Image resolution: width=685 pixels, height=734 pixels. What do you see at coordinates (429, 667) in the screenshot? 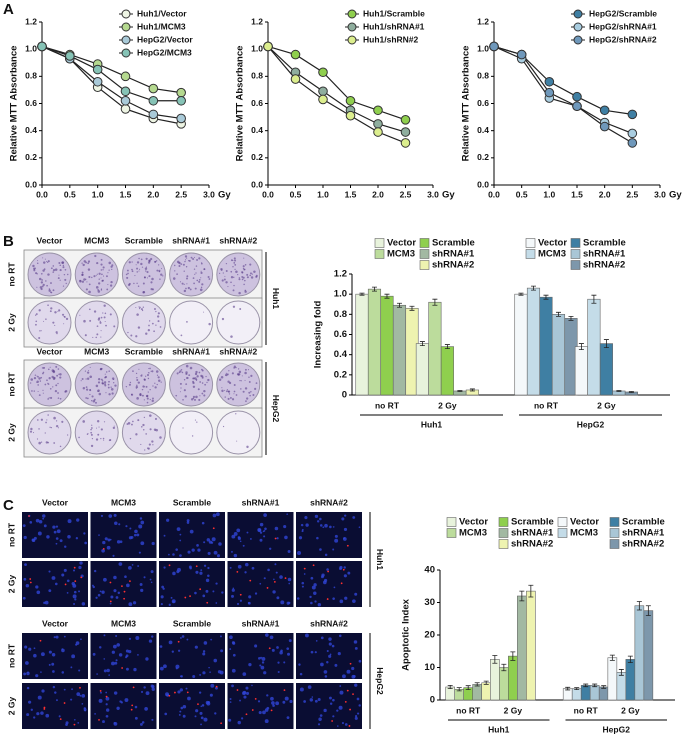
I see `y-tick-label: 10` at bounding box center [429, 667].